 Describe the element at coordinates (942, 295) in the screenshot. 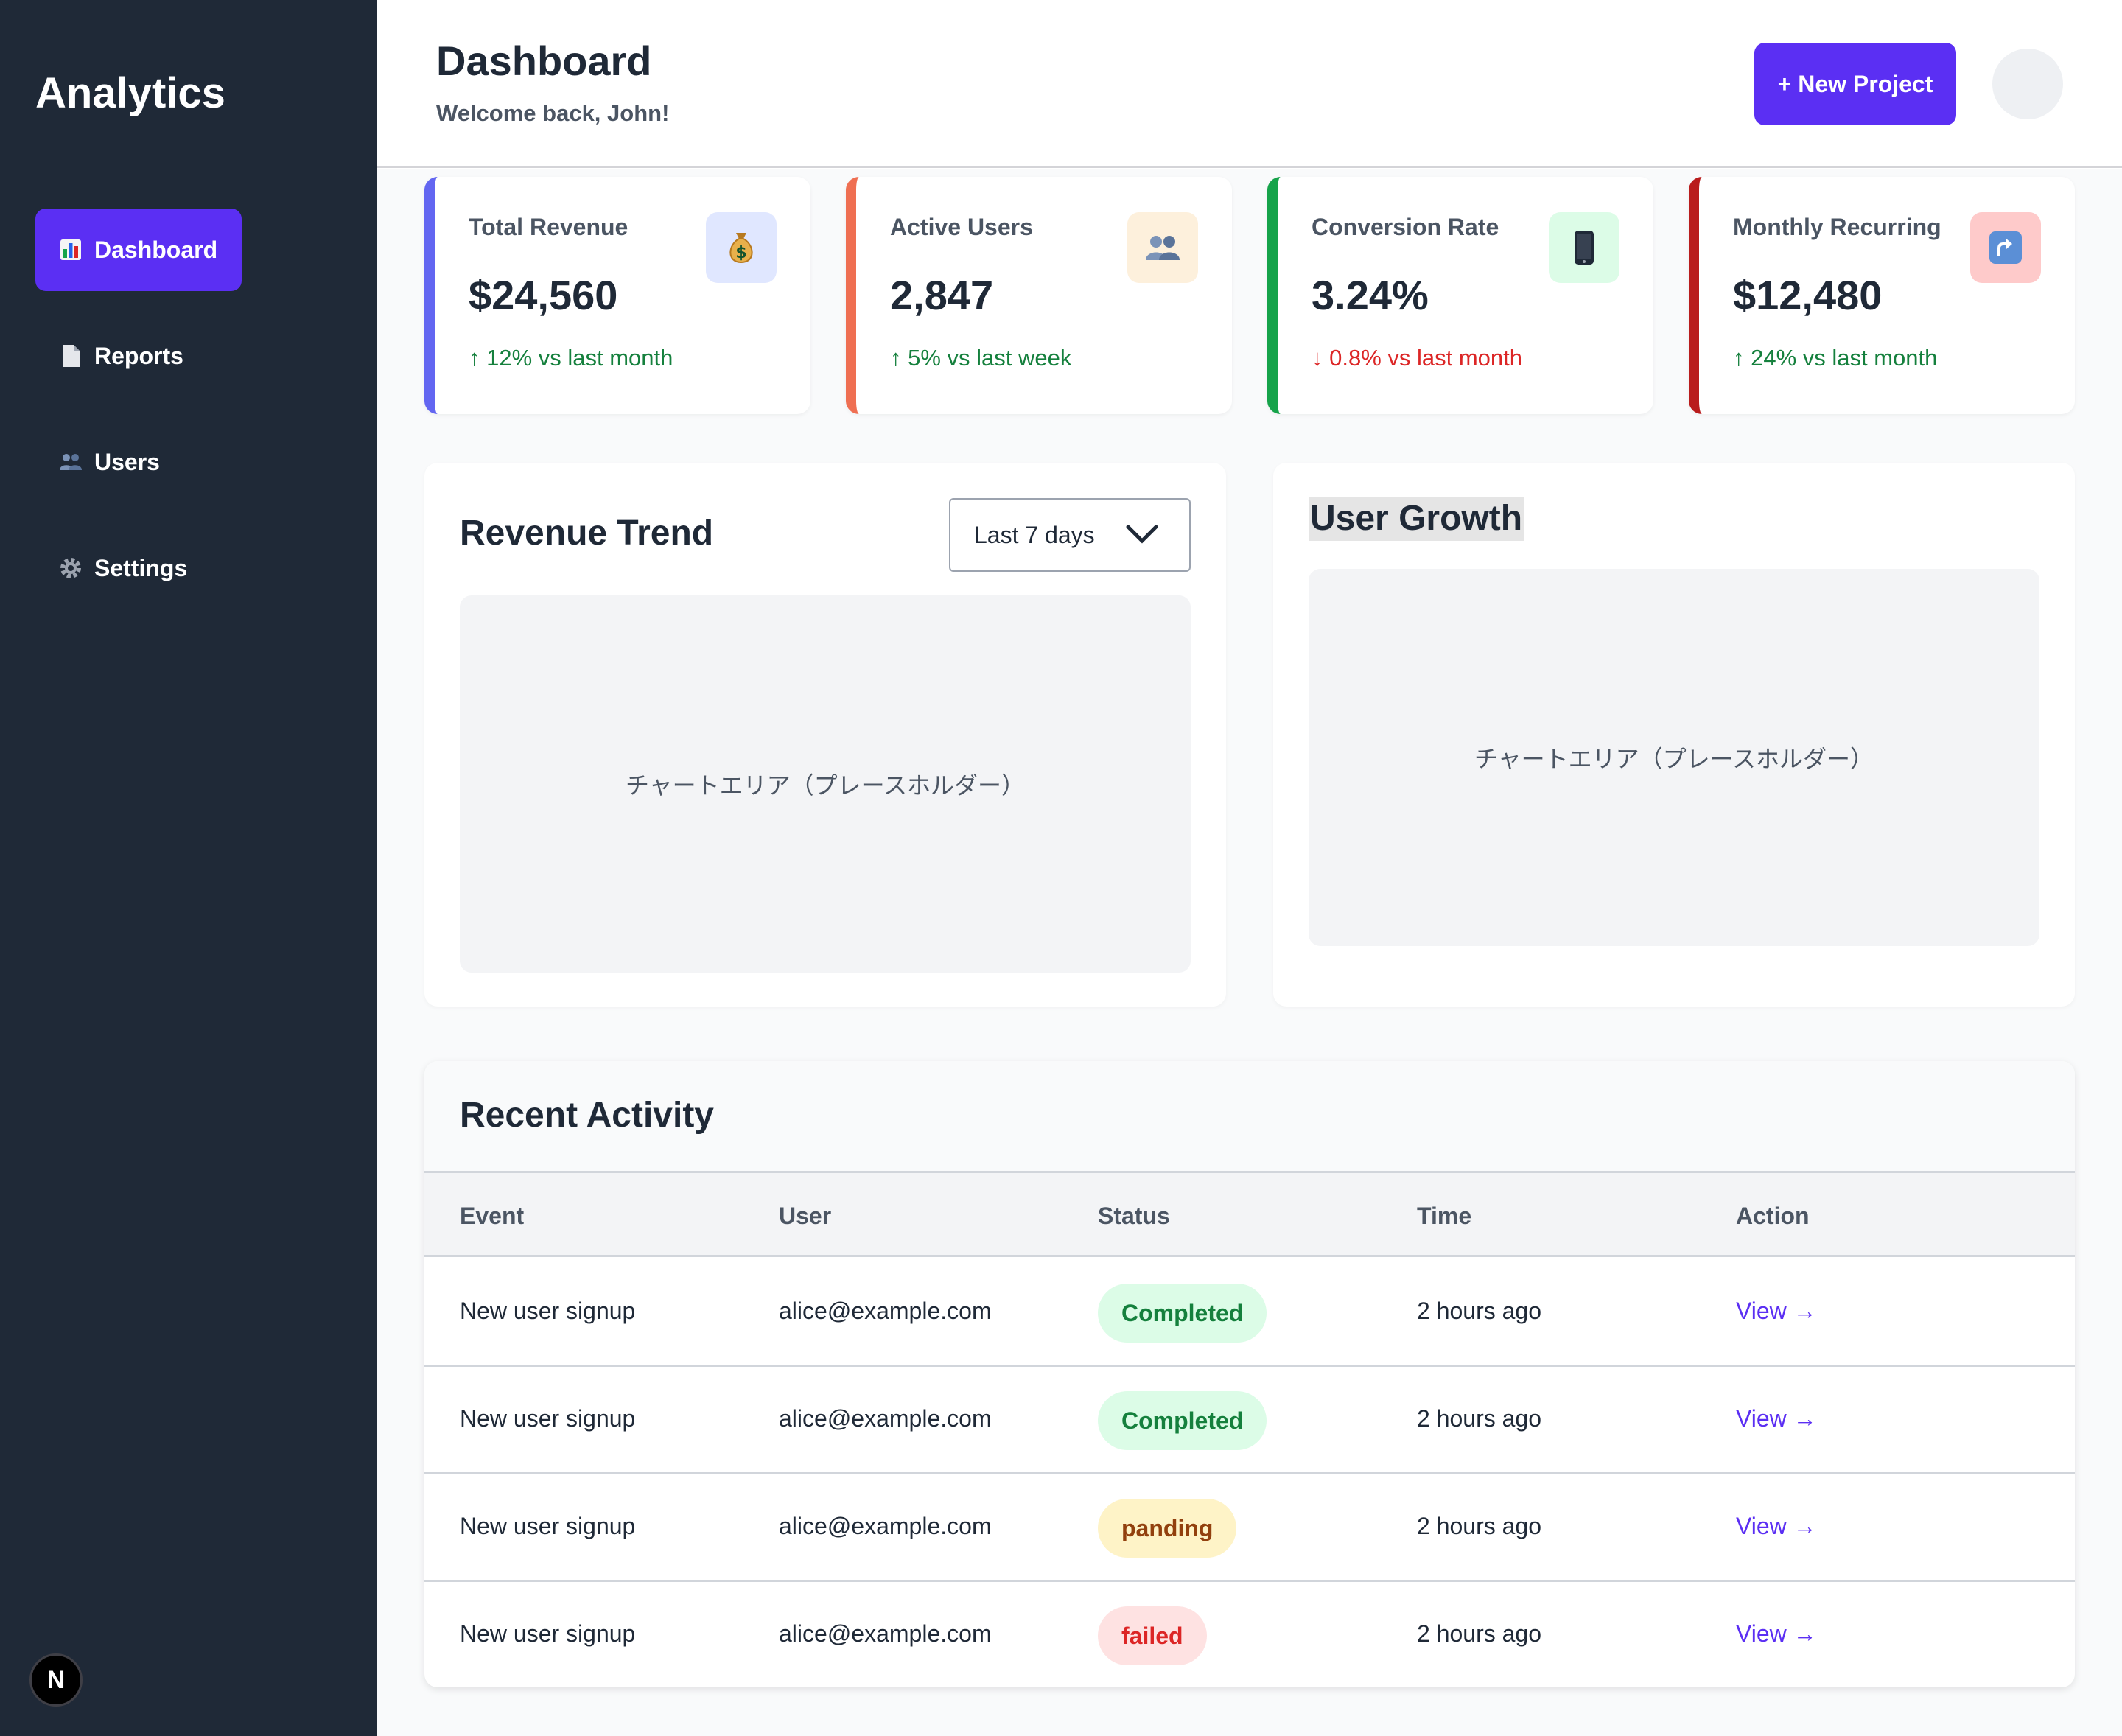

I see `stat-value: 2,847` at that location.